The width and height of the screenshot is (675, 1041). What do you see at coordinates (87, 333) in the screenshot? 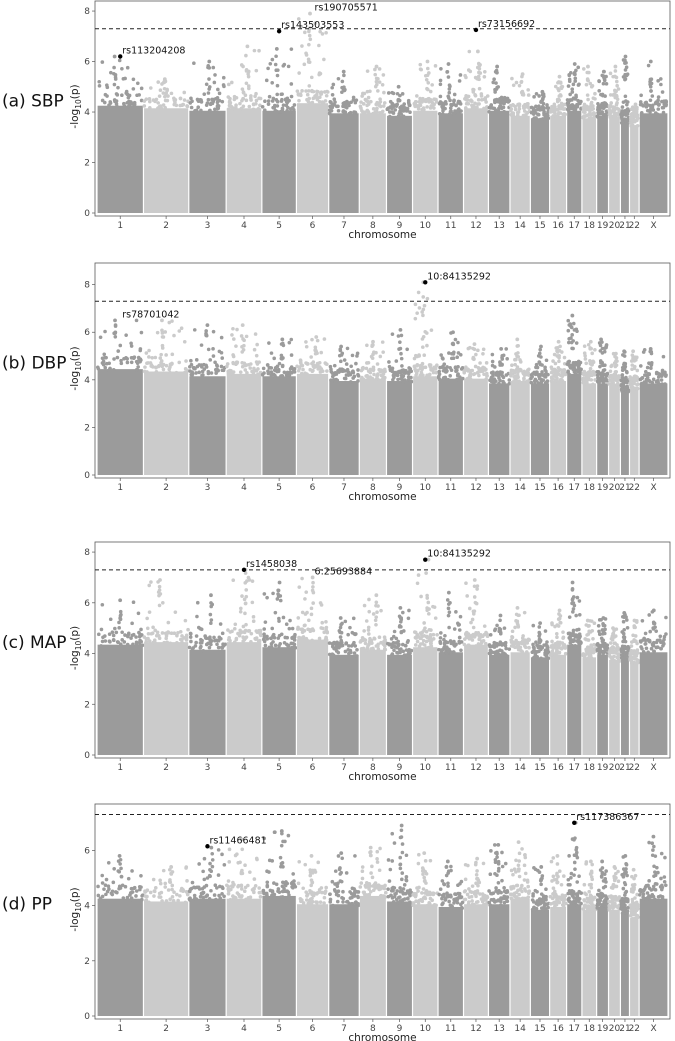
I see `y-tick-label: 6` at bounding box center [87, 333].